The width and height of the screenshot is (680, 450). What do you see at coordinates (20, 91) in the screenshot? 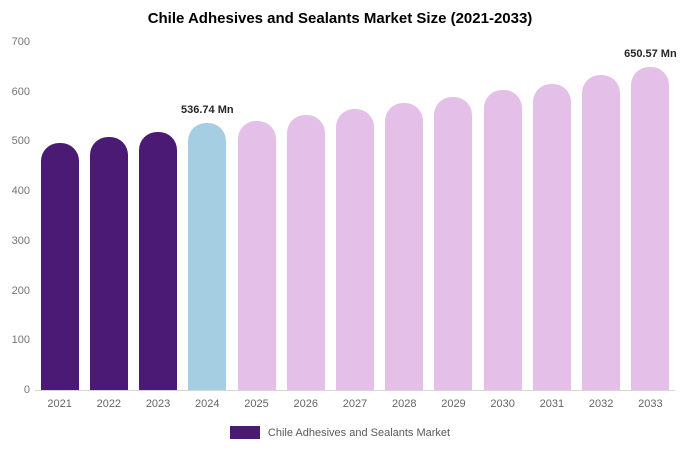
I see `y-tick-label-600: 600` at bounding box center [20, 91].